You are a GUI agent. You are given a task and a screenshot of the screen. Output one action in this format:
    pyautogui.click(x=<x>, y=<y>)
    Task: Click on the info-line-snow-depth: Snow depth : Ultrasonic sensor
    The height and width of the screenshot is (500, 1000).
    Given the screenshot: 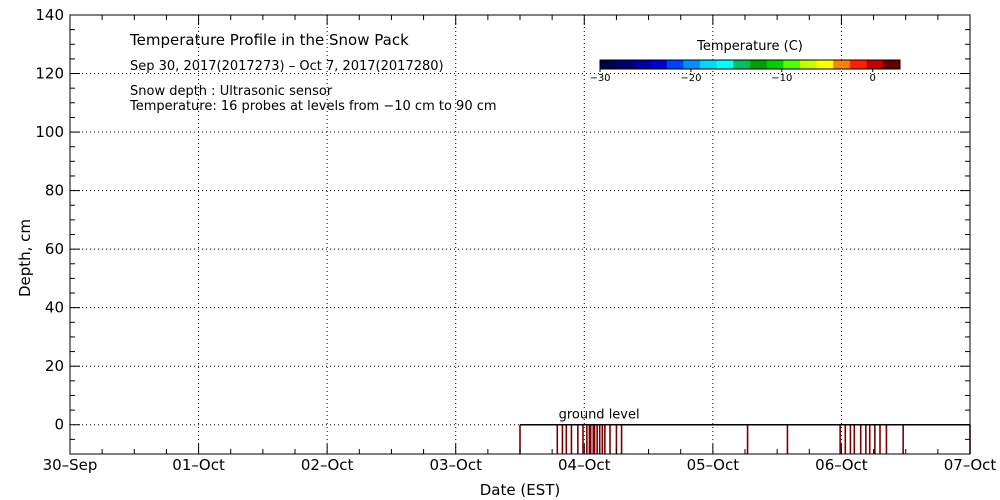 What is the action you would take?
    pyautogui.click(x=231, y=91)
    